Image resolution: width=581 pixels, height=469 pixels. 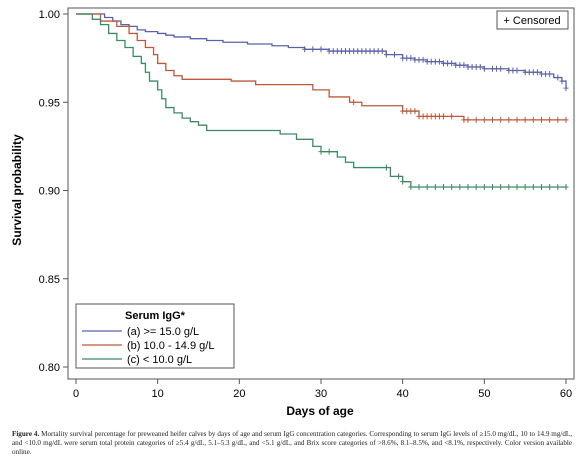 What do you see at coordinates (163, 332) in the screenshot?
I see `legend-entry-a: (a) >= 15.0 g/L` at bounding box center [163, 332].